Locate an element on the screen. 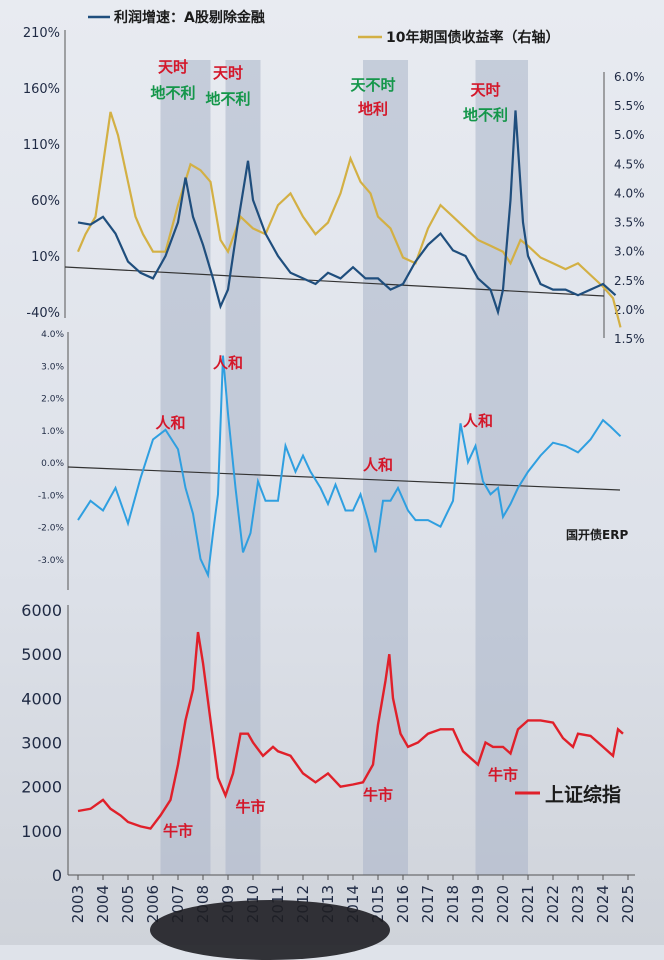 The width and height of the screenshot is (664, 960). erp-tick-label: 4.0% is located at coordinates (52, 335).